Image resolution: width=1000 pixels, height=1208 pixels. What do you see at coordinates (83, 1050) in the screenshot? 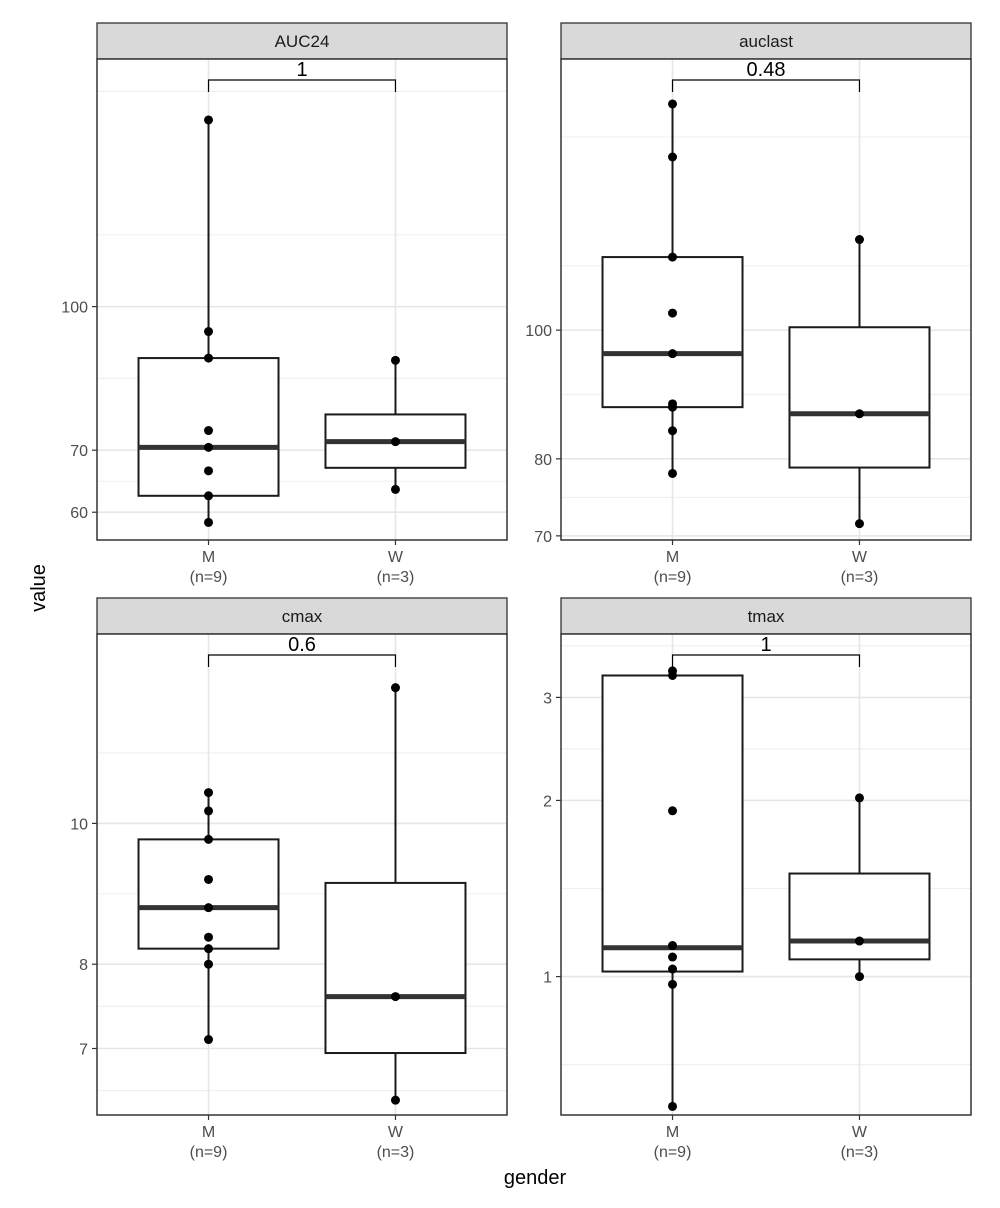
I see `y-tick-label: 7` at bounding box center [83, 1050].